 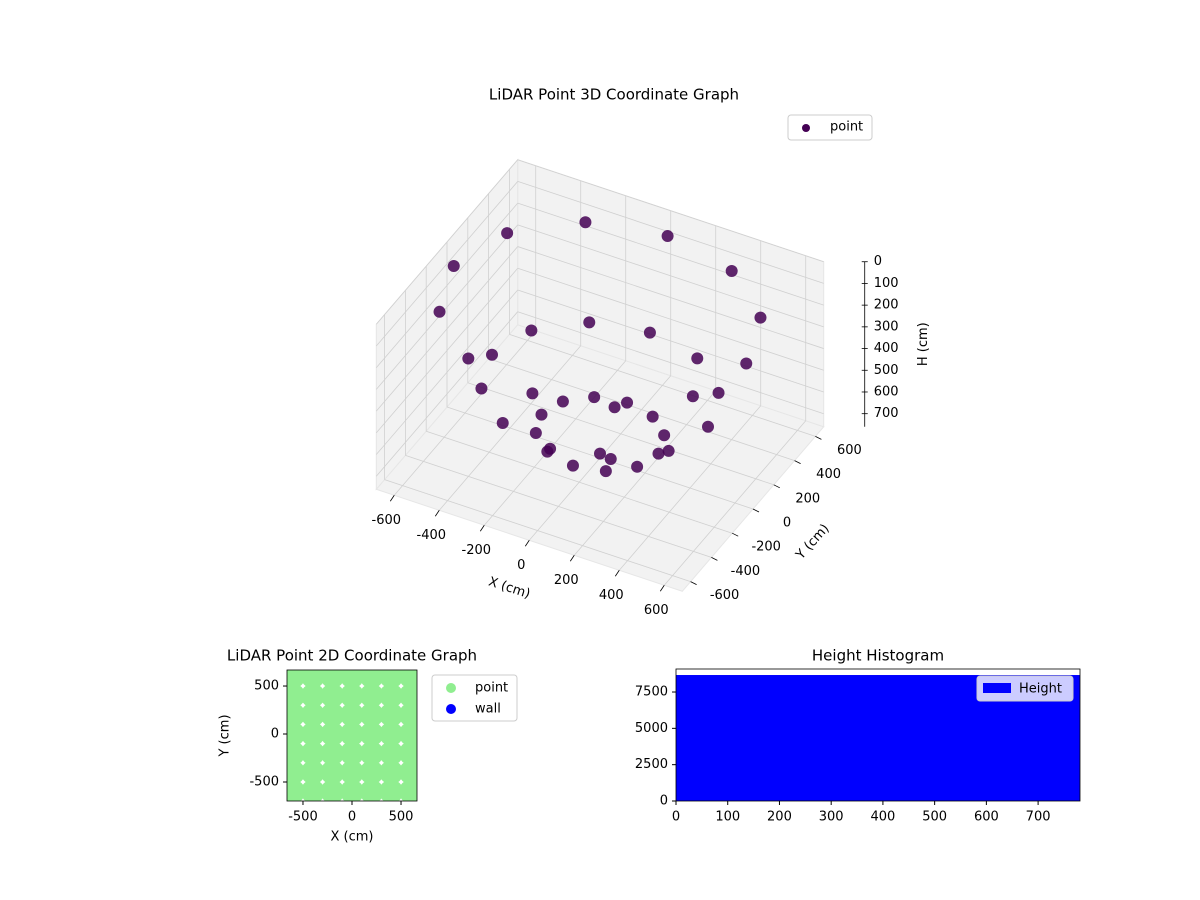 What do you see at coordinates (614, 95) in the screenshot?
I see `chart-title: LiDAR Point 3D Coordinate Graph` at bounding box center [614, 95].